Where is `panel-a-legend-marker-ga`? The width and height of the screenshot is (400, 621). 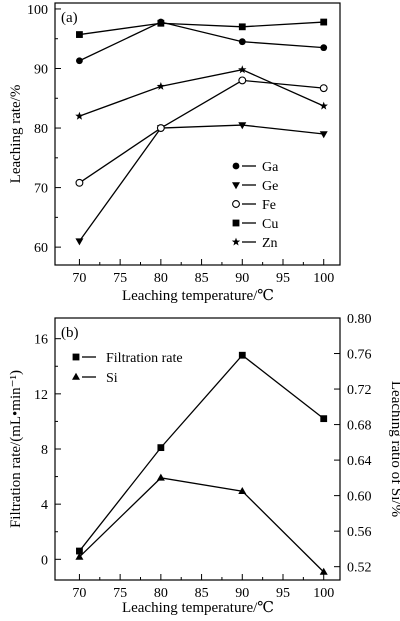 panel-a-legend-marker-ga is located at coordinates (236, 166).